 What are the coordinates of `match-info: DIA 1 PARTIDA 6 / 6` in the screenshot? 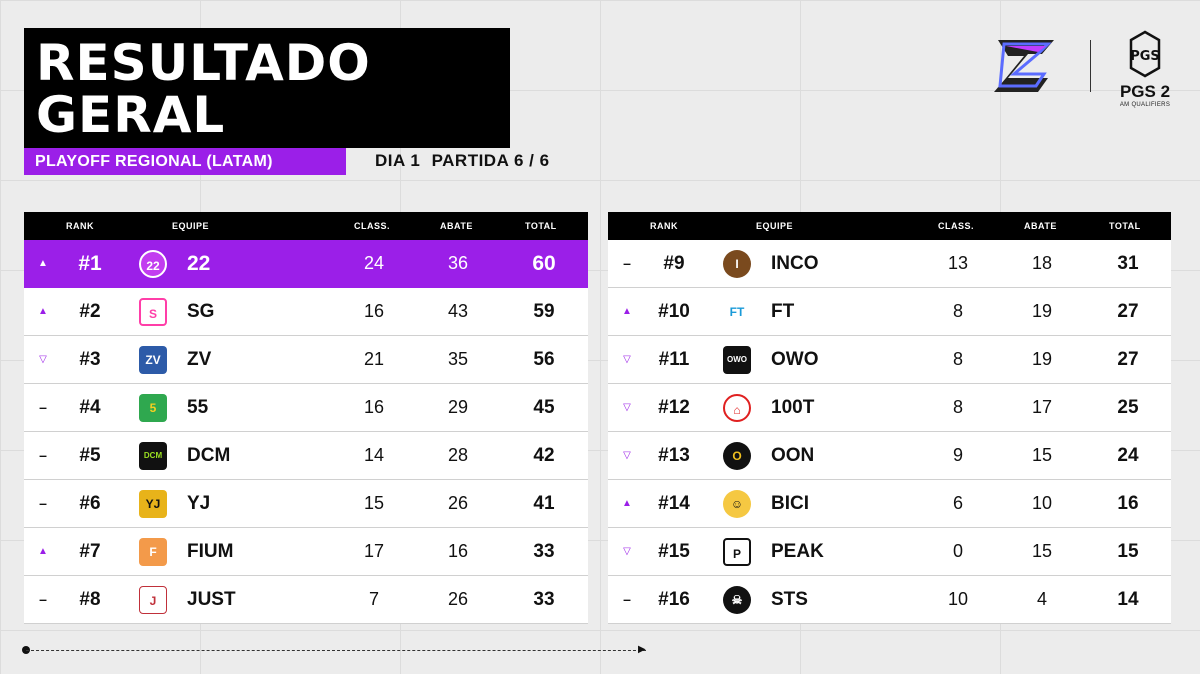 It's located at (465, 161).